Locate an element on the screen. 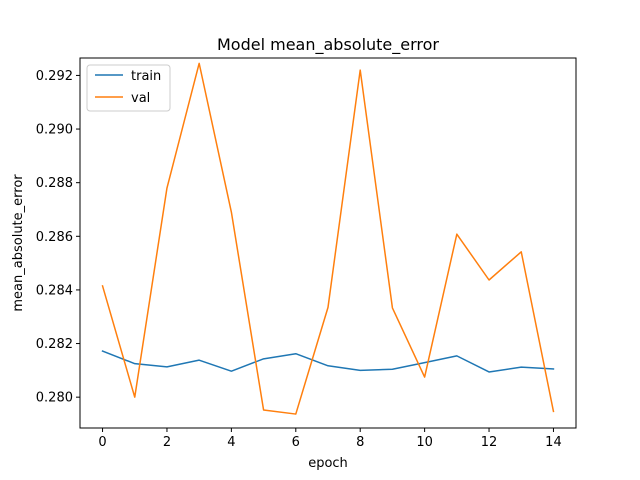  legend-box is located at coordinates (128, 88).